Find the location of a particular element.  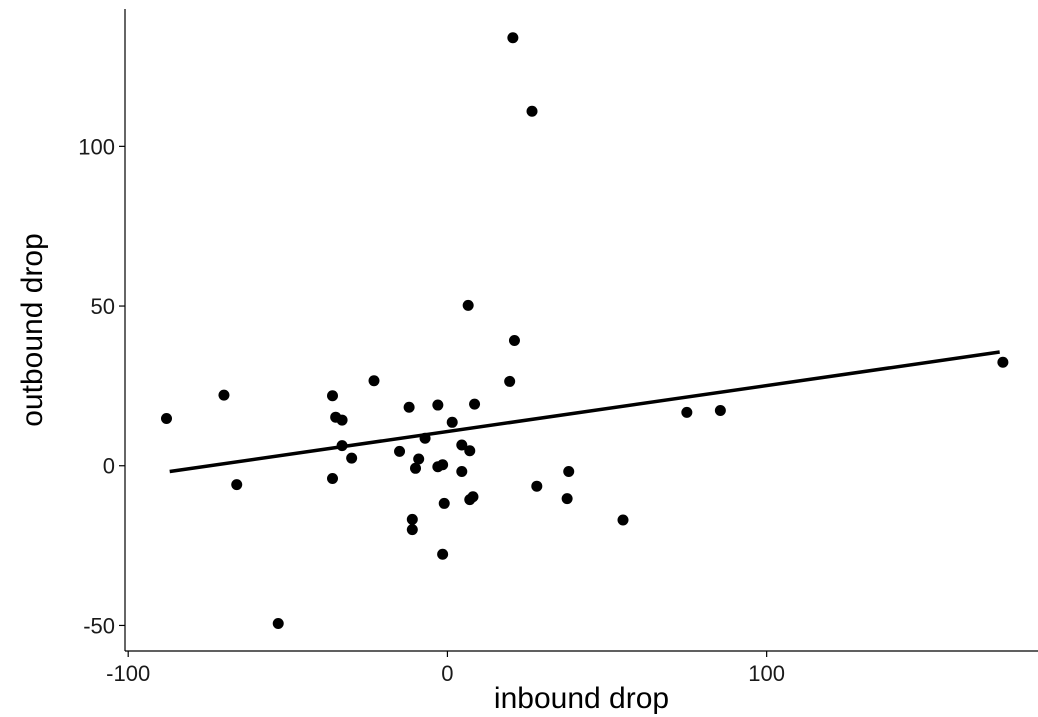

regression-line-group is located at coordinates (584, 412).